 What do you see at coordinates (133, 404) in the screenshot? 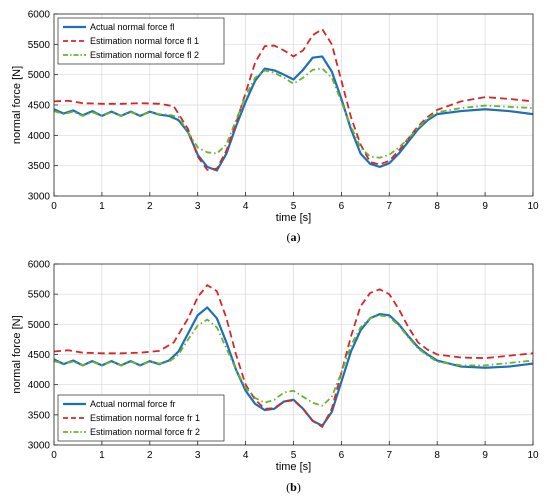
I see `legend-entry: Actual normal force fr` at bounding box center [133, 404].